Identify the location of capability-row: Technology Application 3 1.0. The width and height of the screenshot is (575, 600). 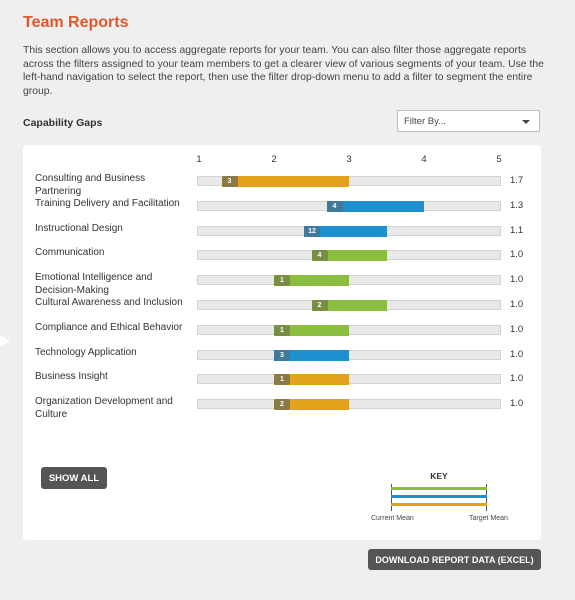
(282, 362).